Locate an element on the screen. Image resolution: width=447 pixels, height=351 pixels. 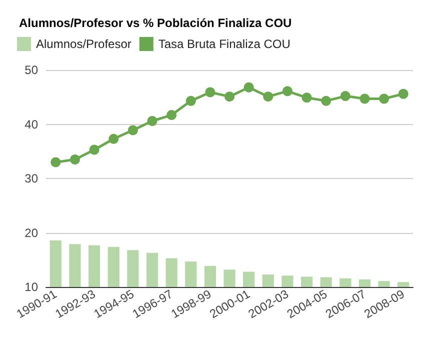
legend-label: Alumnos/Profesor is located at coordinates (84, 44).